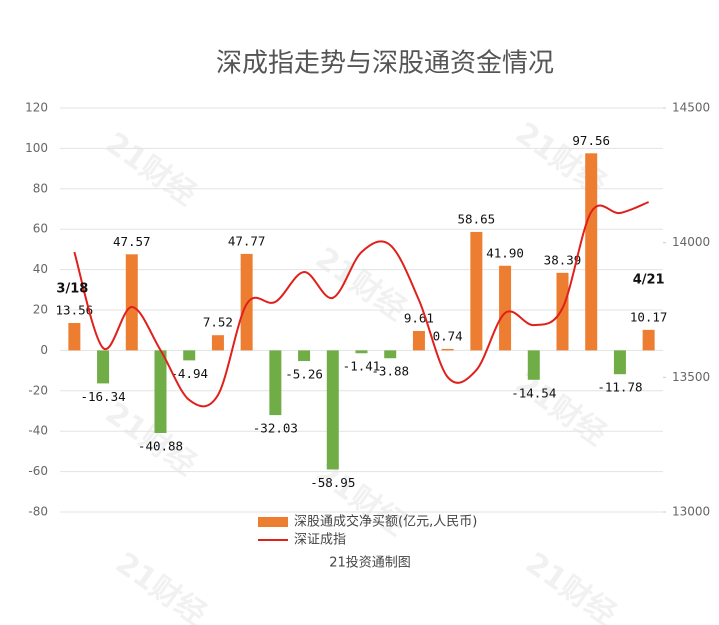 This screenshot has height=625, width=719. I want to click on annotation: 3/18, so click(72, 289).